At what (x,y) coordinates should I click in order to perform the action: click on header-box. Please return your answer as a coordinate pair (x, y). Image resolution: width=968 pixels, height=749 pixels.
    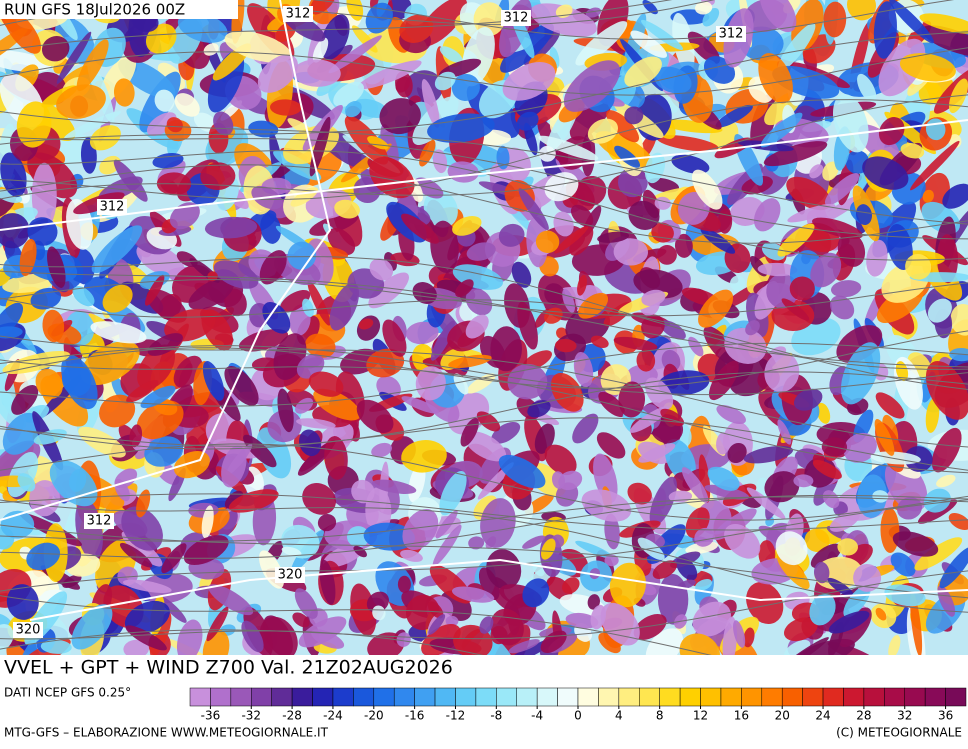
    Looking at the image, I should click on (119, 9).